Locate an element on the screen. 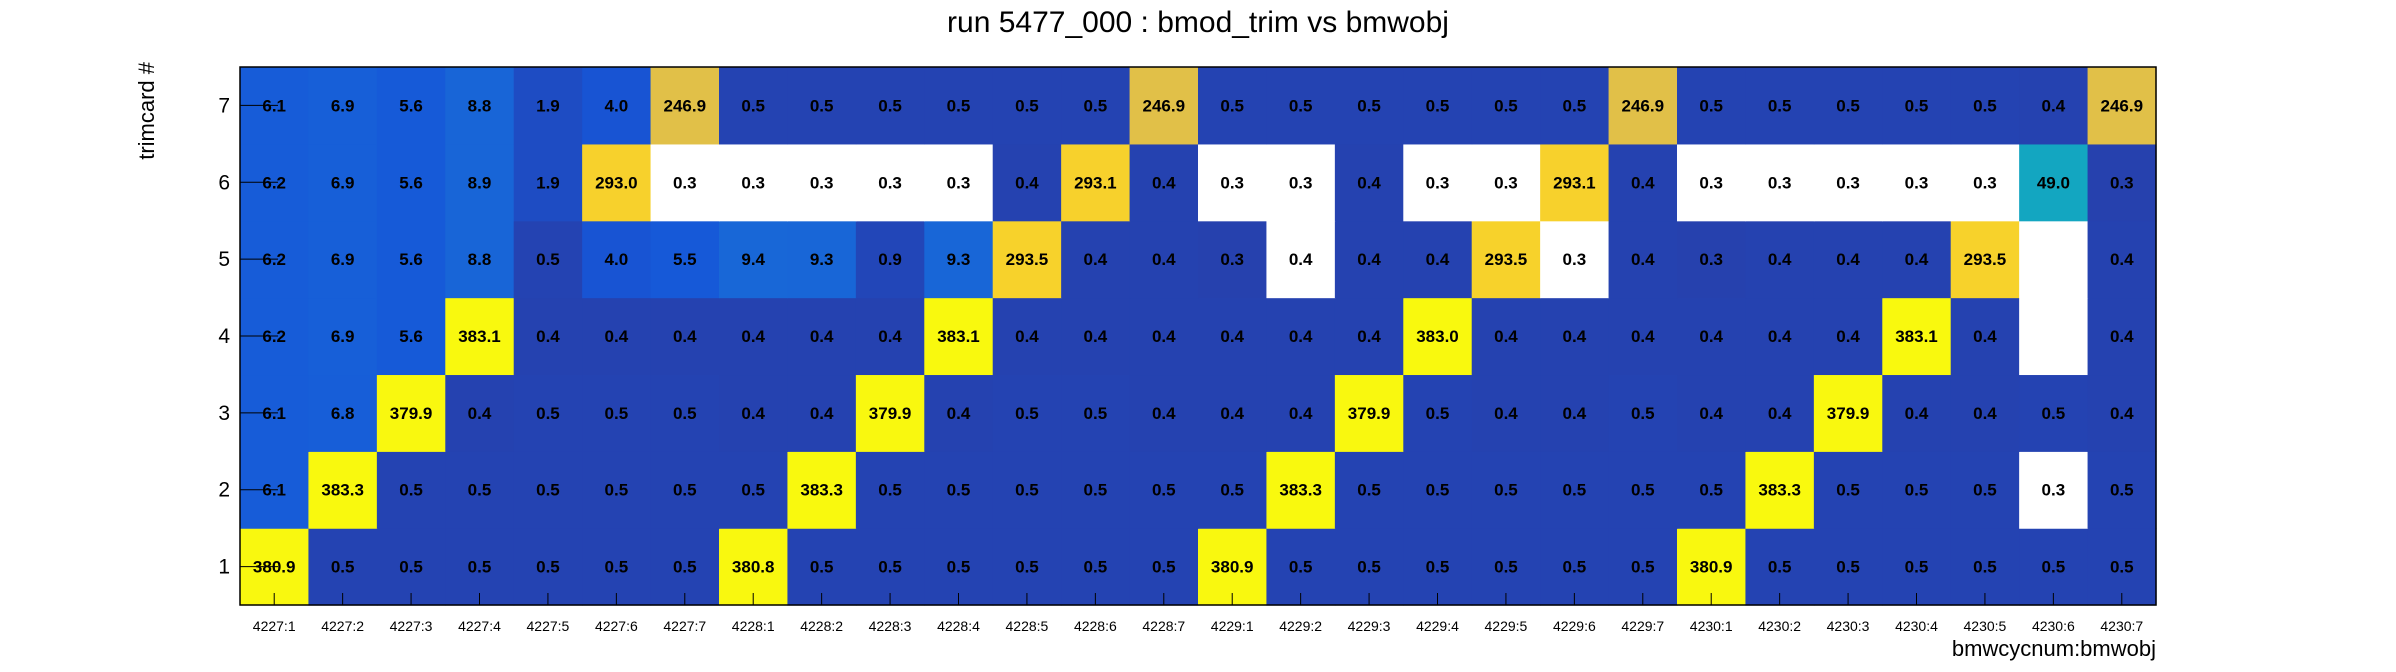  x-tick-label: 4227:7 is located at coordinates (684, 626).